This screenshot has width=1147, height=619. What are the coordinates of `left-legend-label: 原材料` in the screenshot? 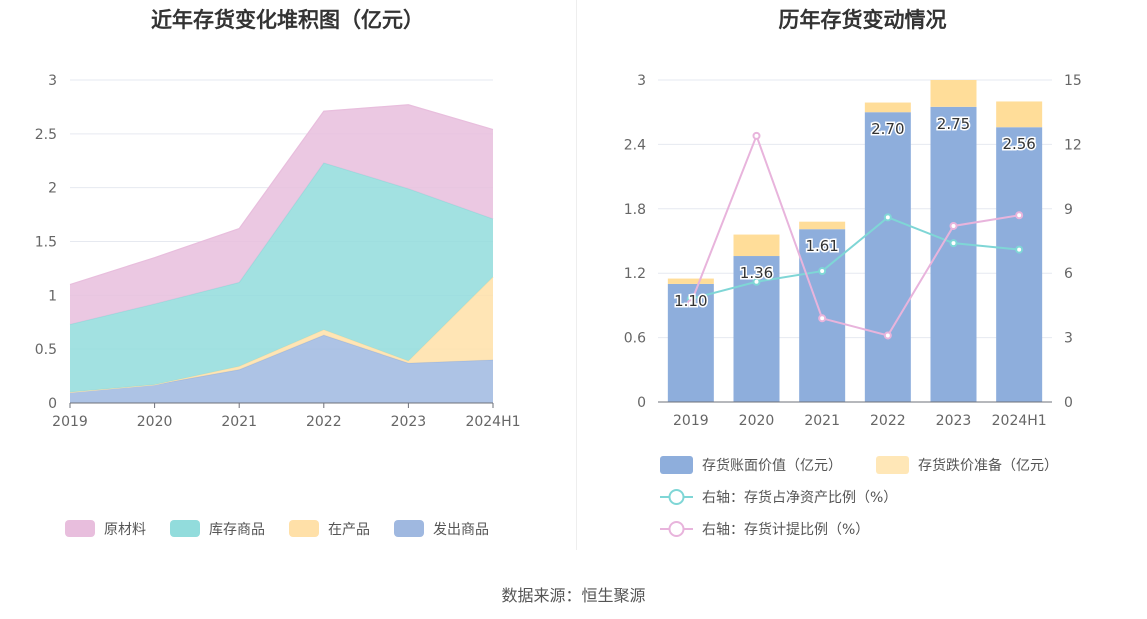 It's located at (125, 530).